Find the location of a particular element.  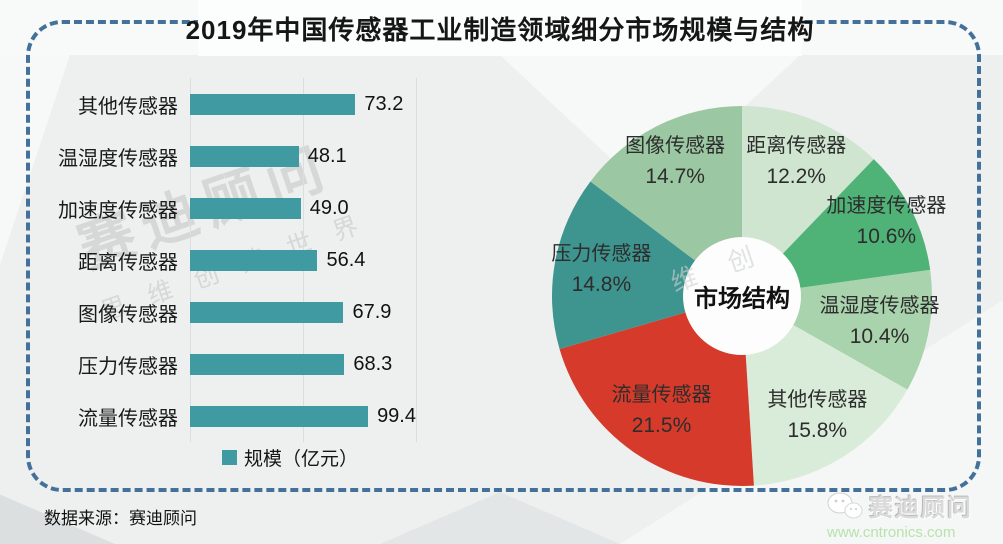

bar-value-label: 49.0 is located at coordinates (329, 207).